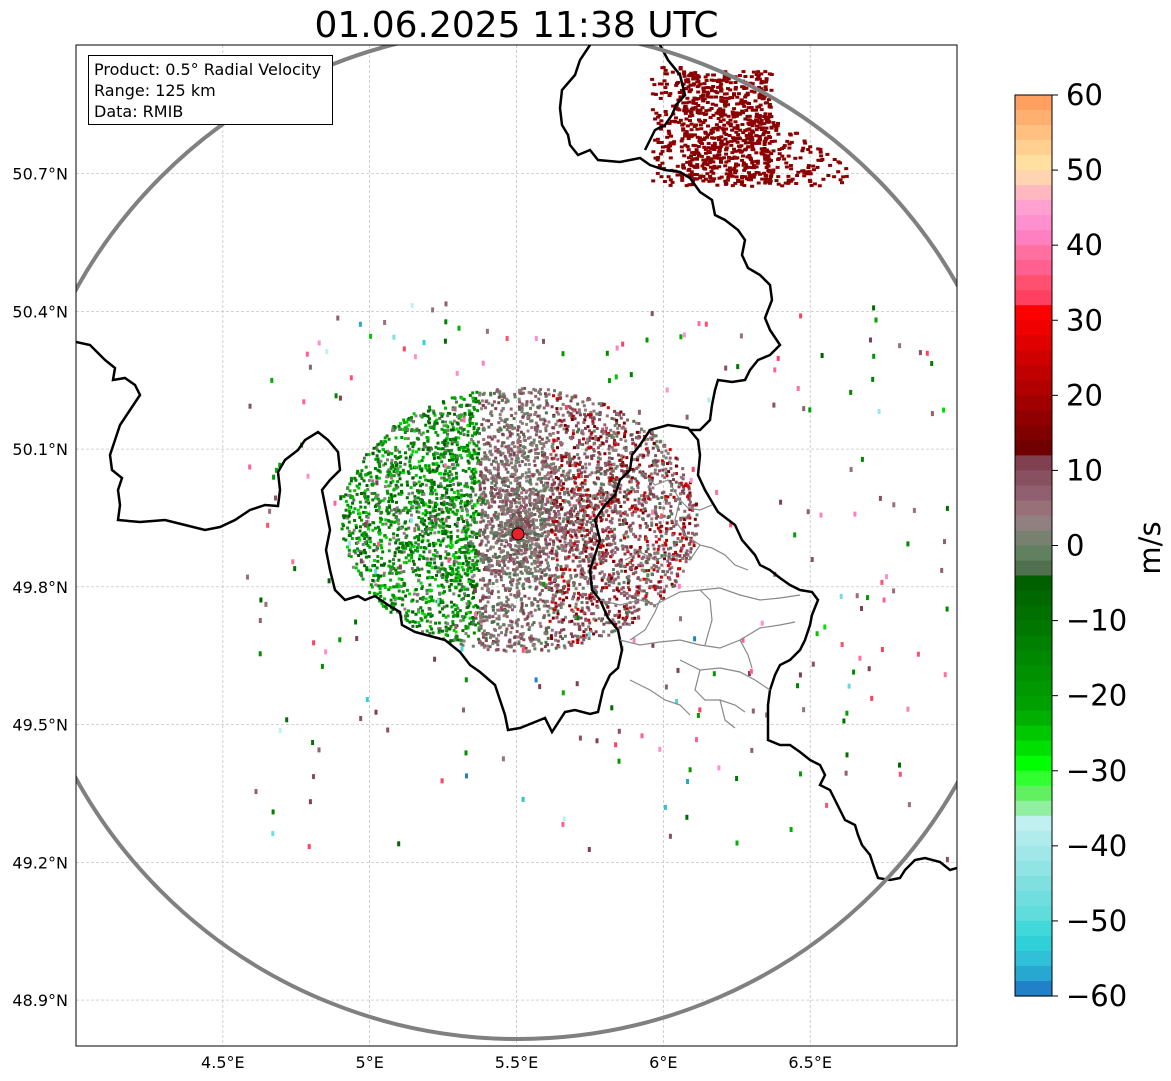 The image size is (1171, 1081). I want to click on colorbar-tick-label-11: −50, so click(1096, 921).